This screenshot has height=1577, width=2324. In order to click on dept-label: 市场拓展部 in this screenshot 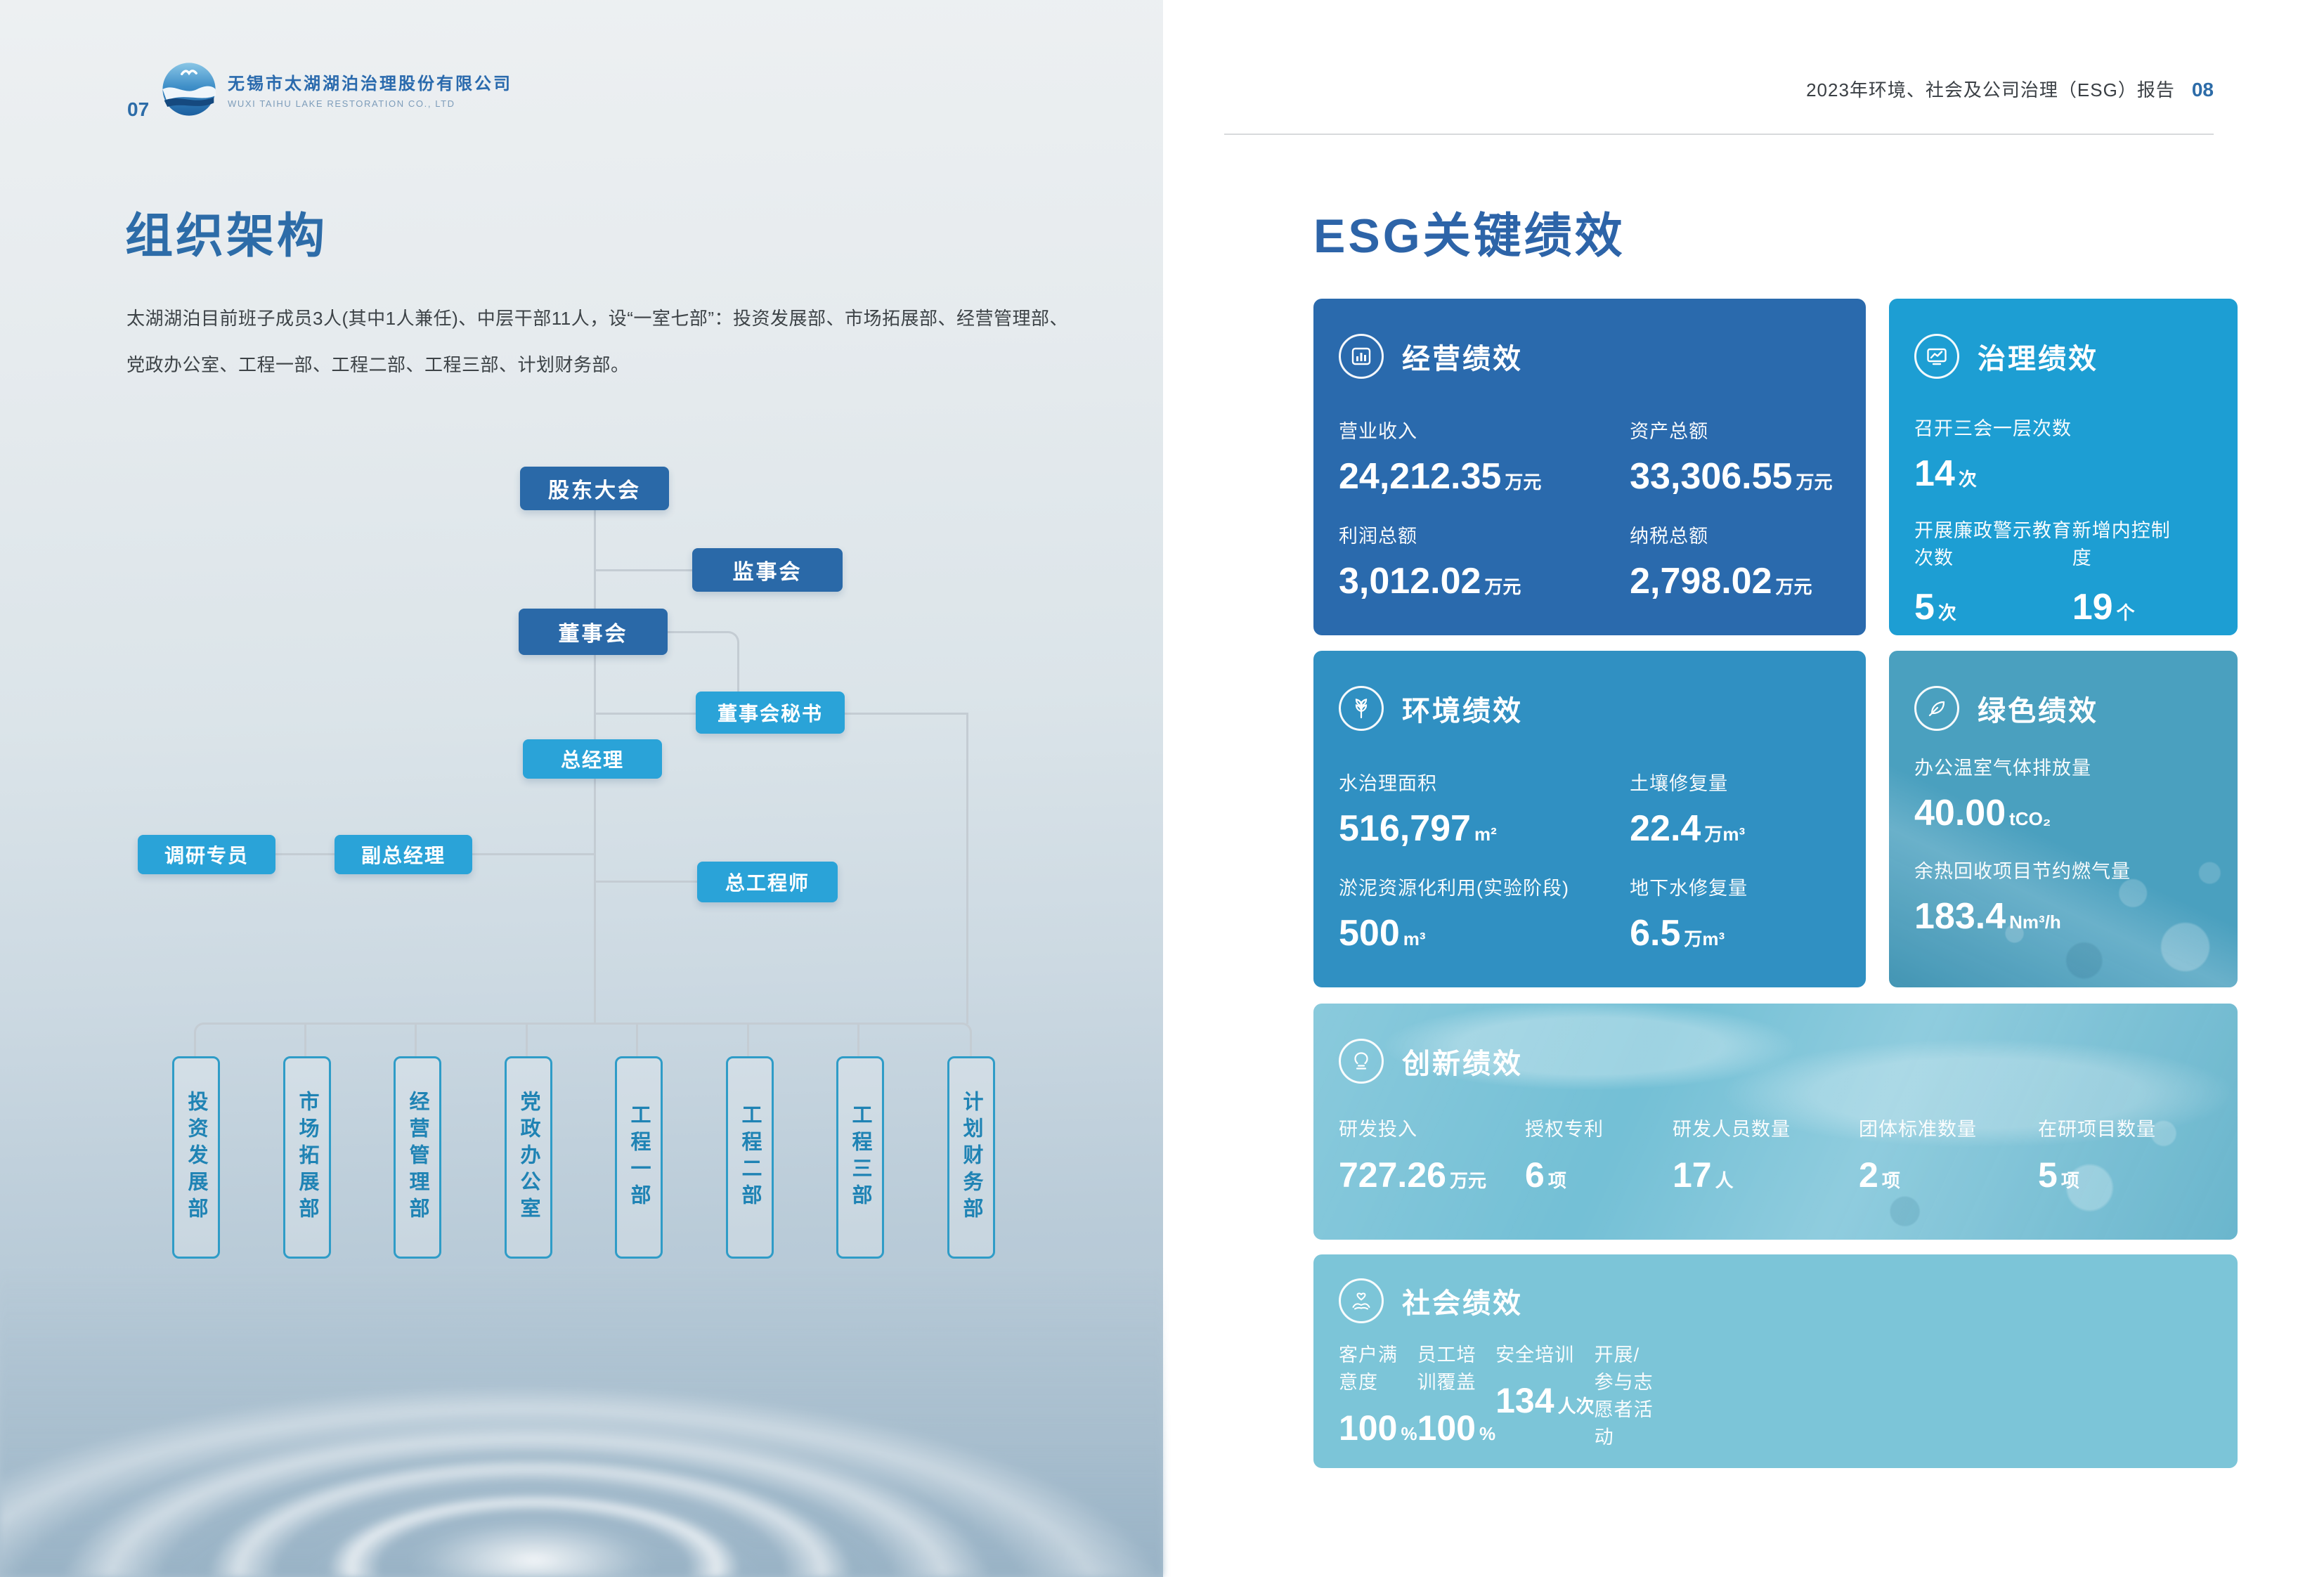, I will do `click(307, 1157)`.